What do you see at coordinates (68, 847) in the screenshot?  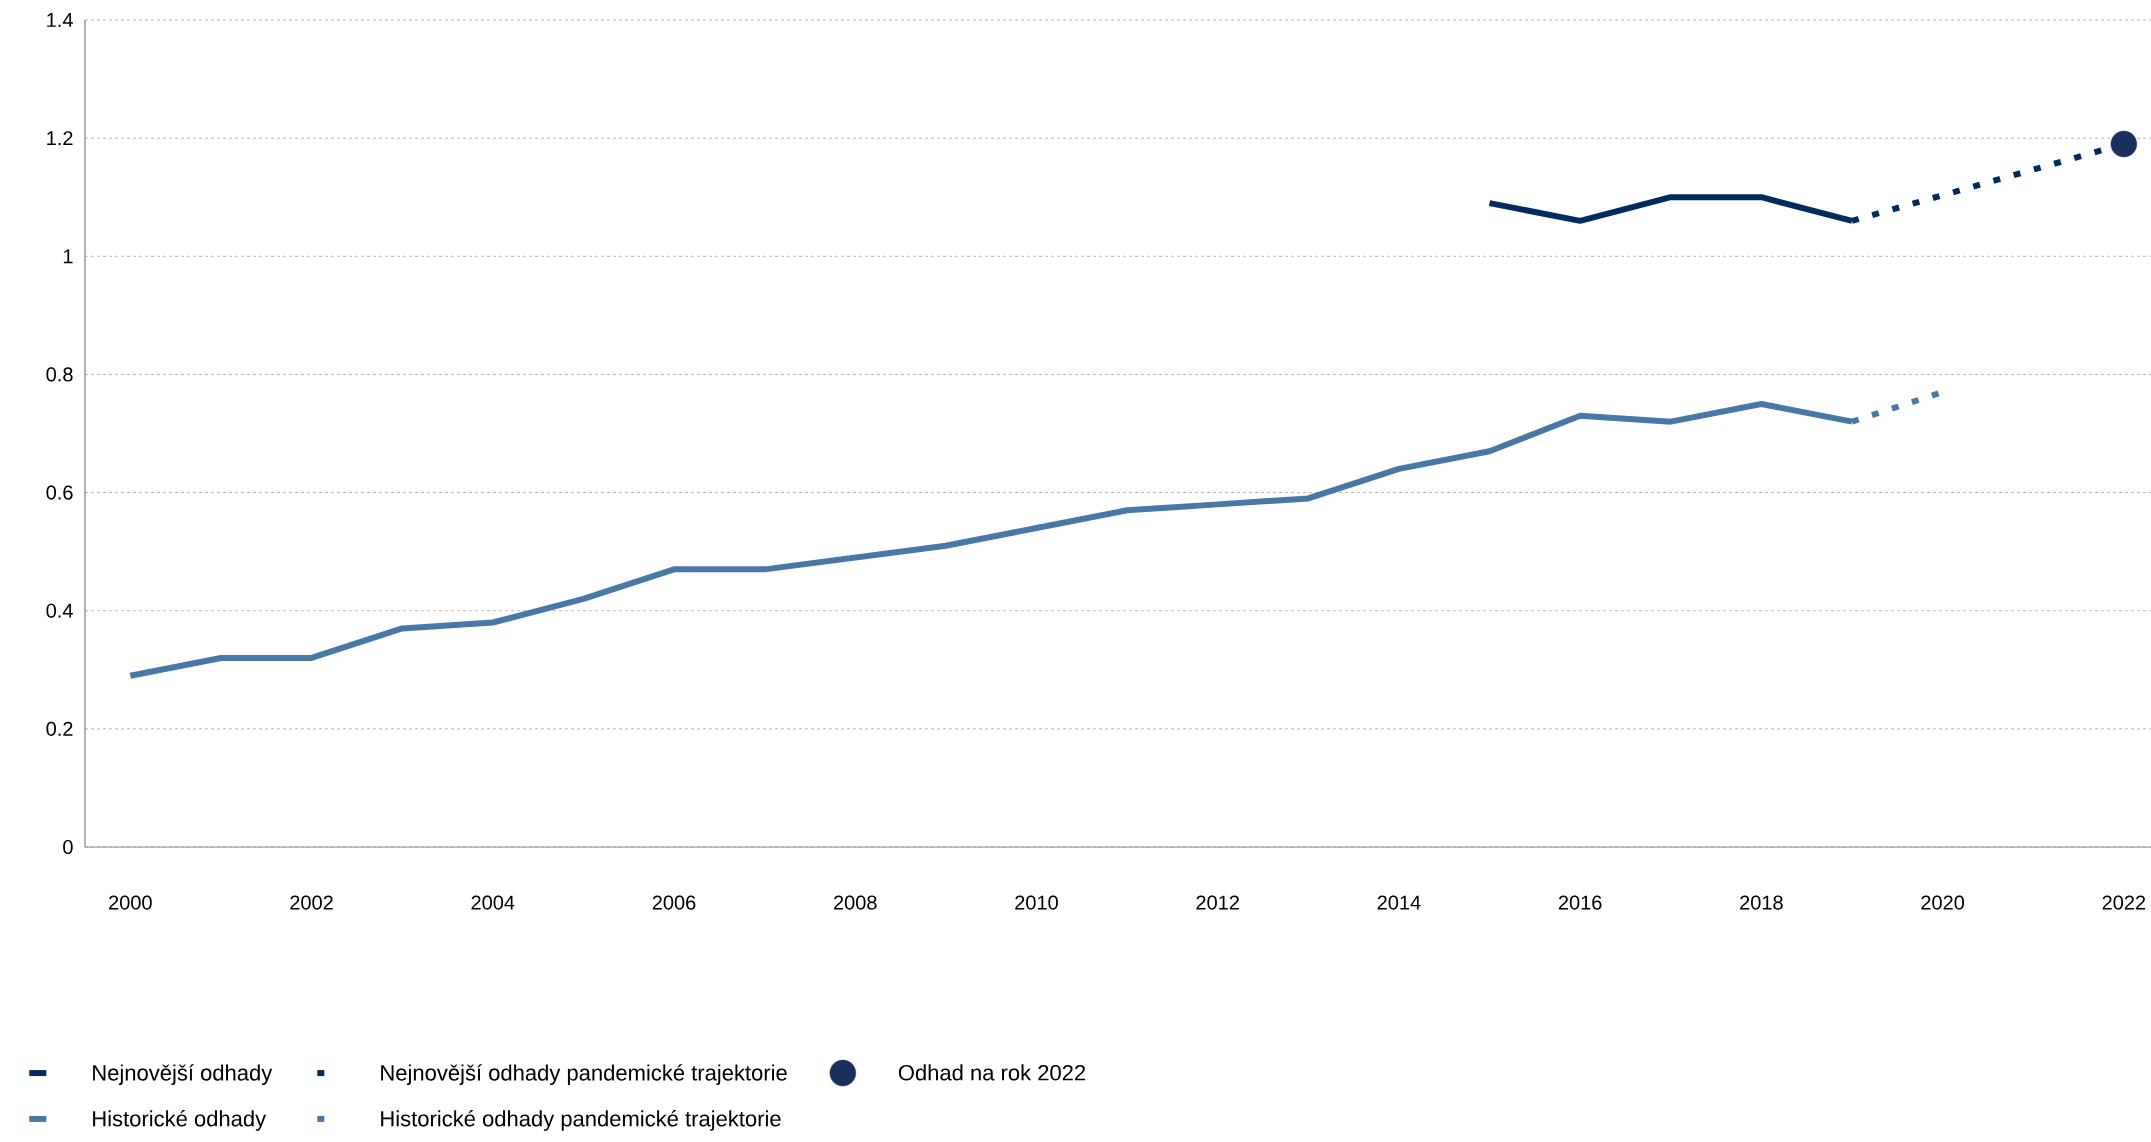 I see `y-tick-label: 0` at bounding box center [68, 847].